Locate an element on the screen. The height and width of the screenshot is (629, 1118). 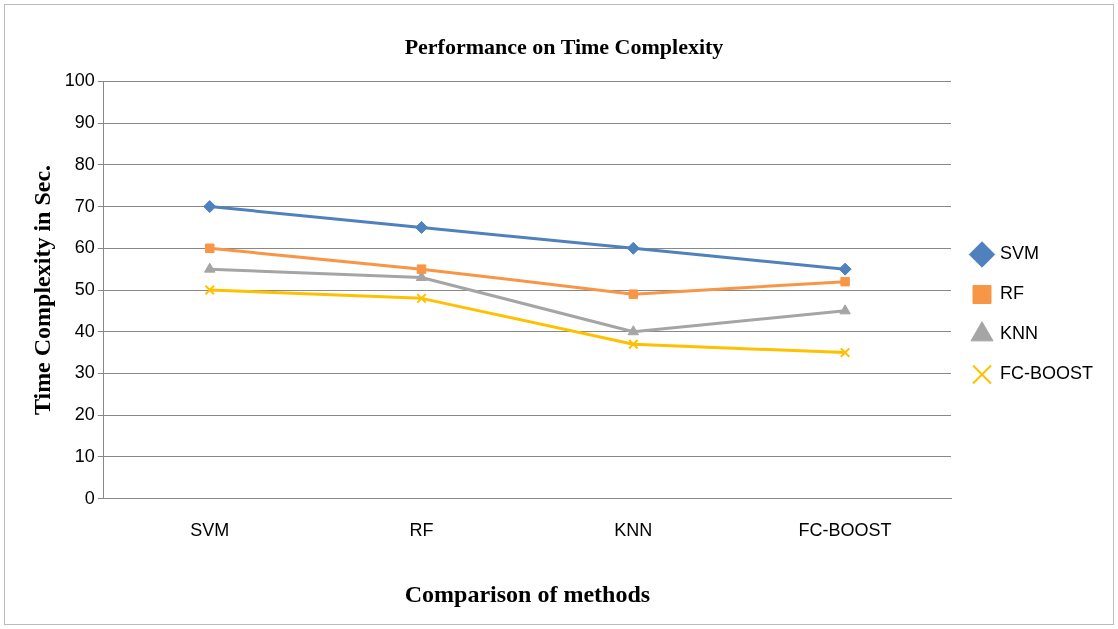
x-tick-label: KNN is located at coordinates (633, 530).